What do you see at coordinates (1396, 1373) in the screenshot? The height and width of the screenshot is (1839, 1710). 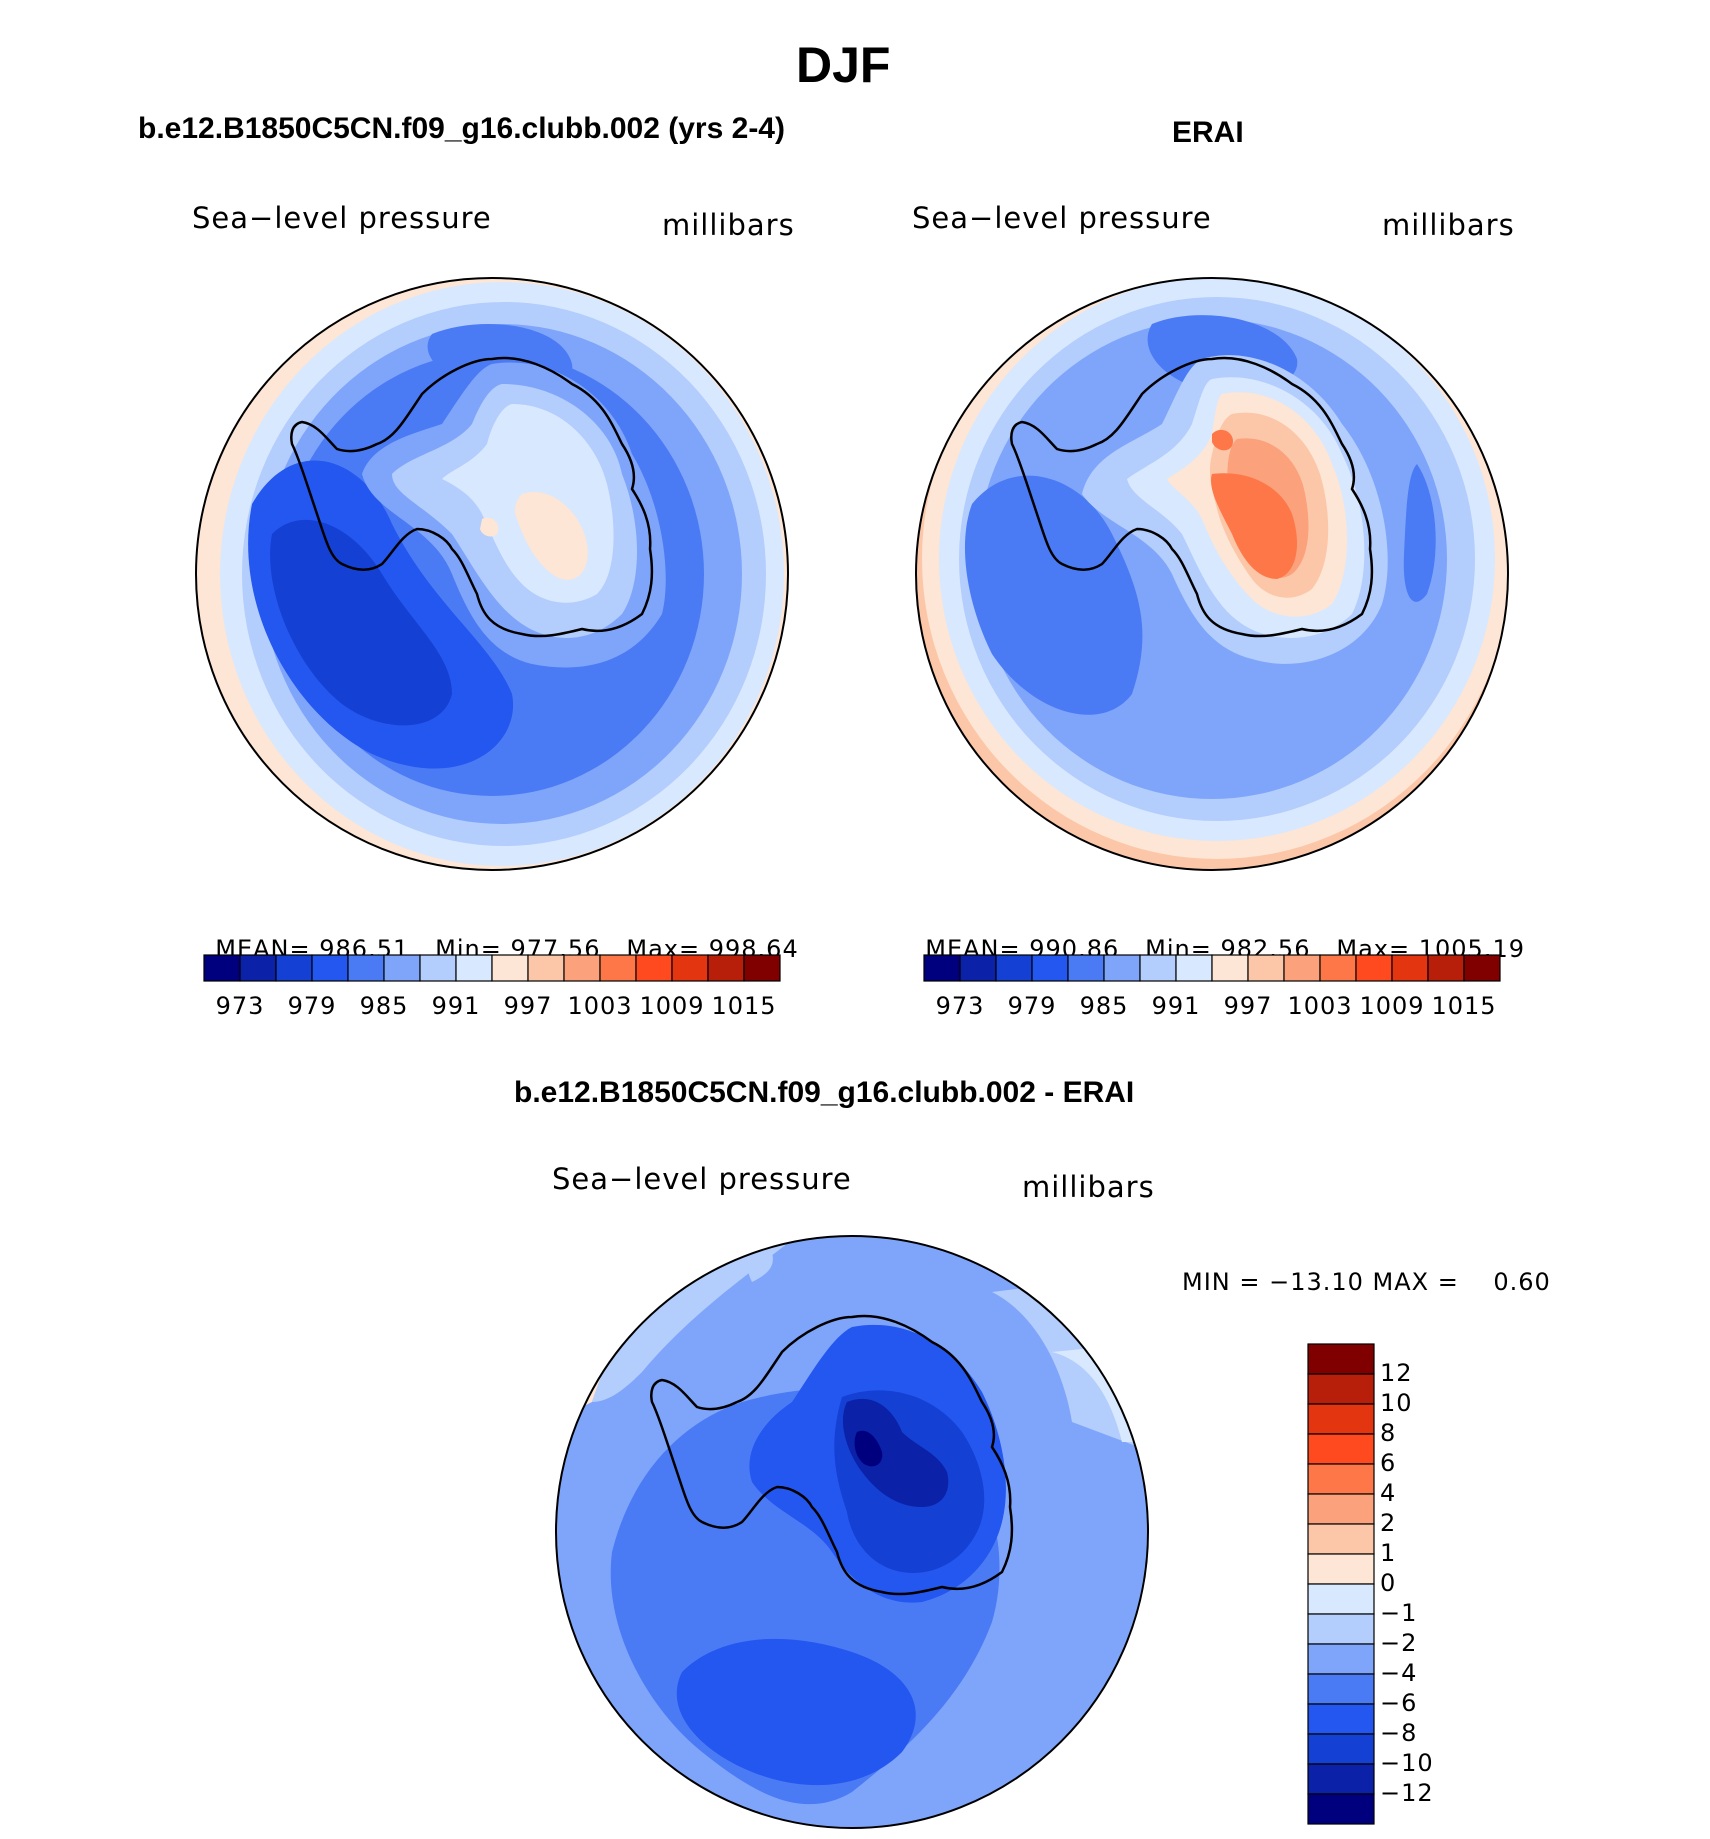 I see `colorbar-tick-label: 12` at bounding box center [1396, 1373].